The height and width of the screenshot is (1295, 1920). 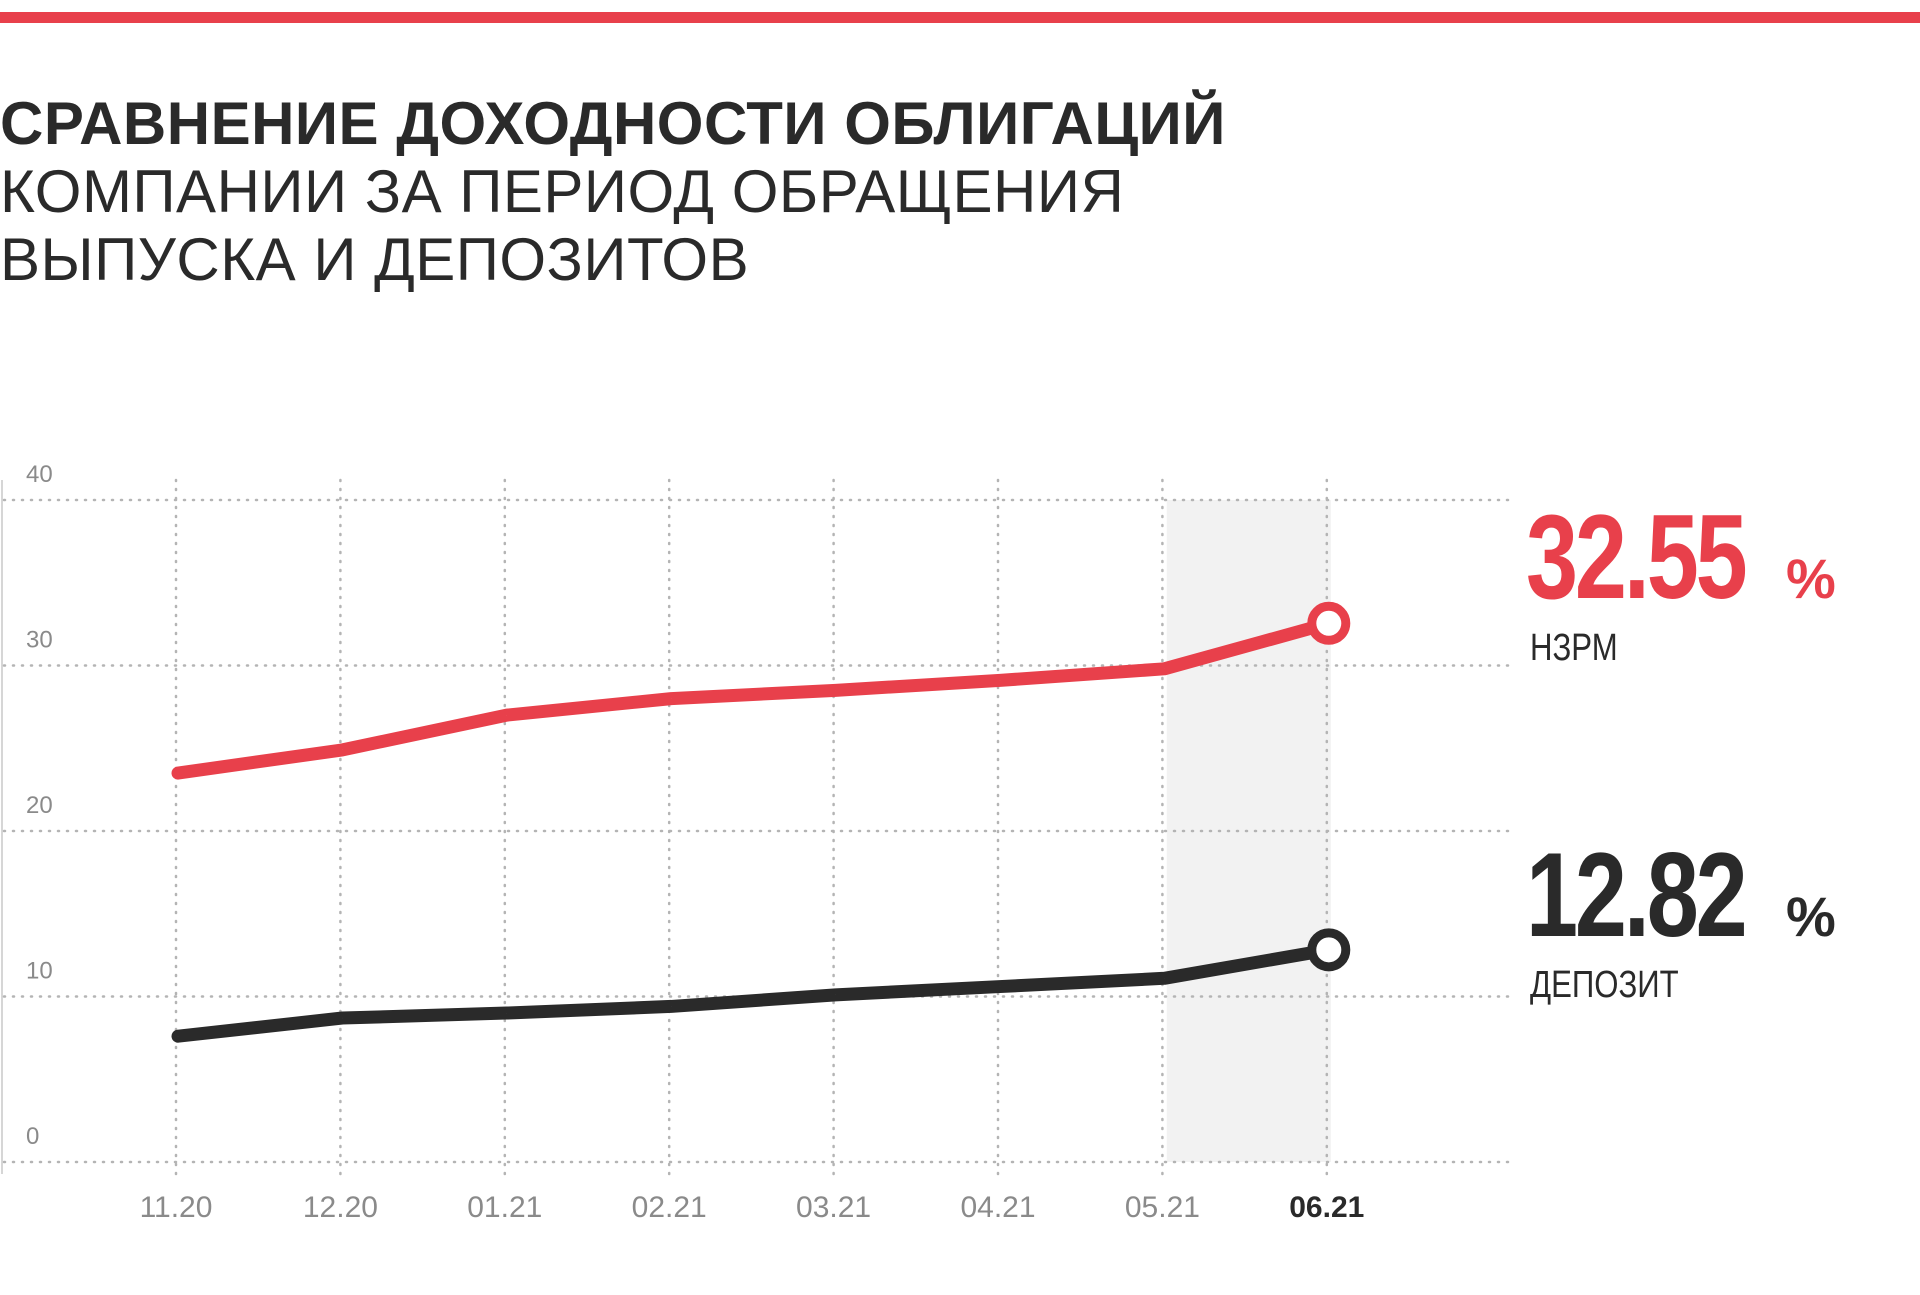 What do you see at coordinates (1811, 916) in the screenshot?
I see `series-1-unit-label: %` at bounding box center [1811, 916].